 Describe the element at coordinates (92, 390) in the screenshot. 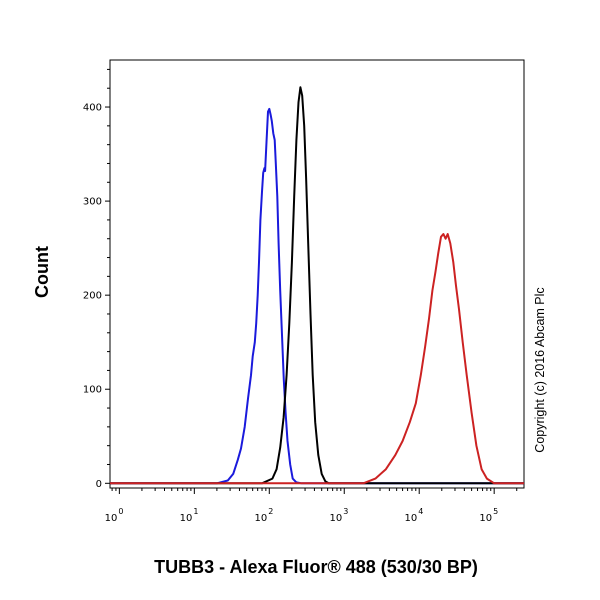

I see `y-tick-label: 100` at that location.